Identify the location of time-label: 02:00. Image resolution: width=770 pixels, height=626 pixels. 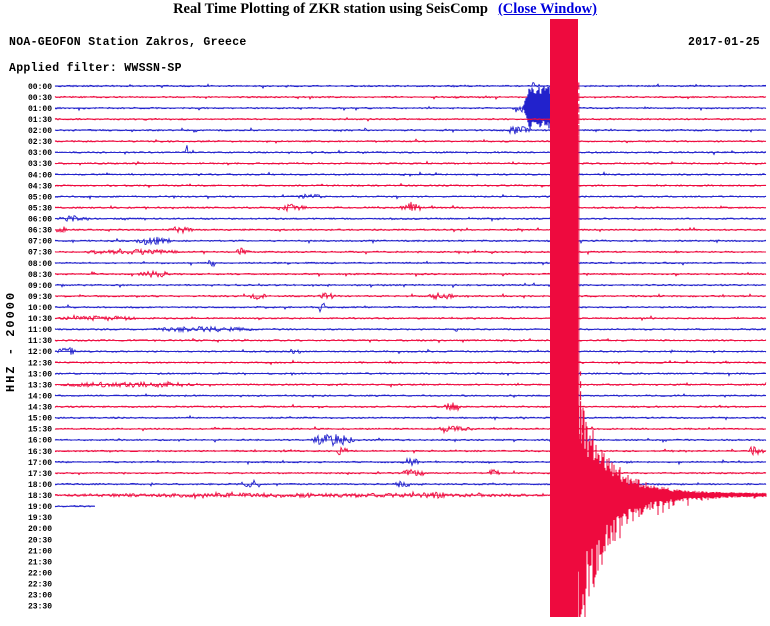
(40, 131).